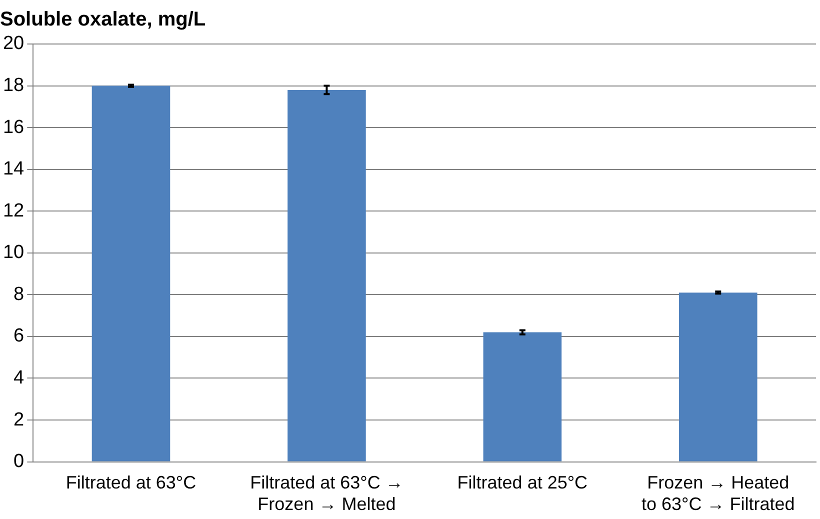 Image resolution: width=820 pixels, height=519 pixels. I want to click on x-tick-label: Filtrated at 63°C → Frozen → Melted, so click(327, 493).